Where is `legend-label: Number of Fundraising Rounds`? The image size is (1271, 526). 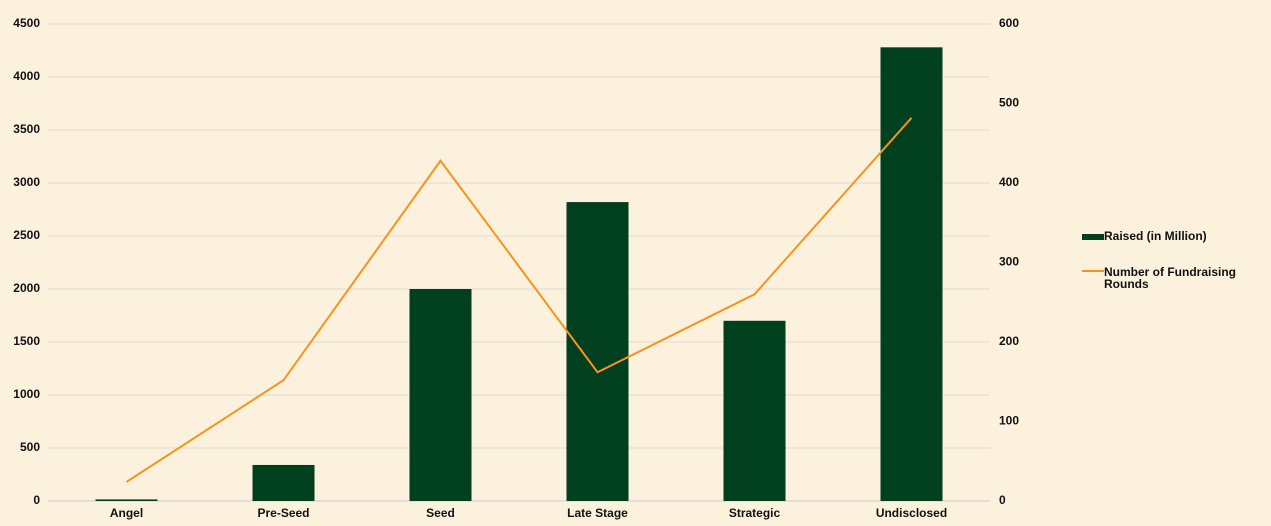
legend-label: Number of Fundraising Rounds is located at coordinates (1170, 278).